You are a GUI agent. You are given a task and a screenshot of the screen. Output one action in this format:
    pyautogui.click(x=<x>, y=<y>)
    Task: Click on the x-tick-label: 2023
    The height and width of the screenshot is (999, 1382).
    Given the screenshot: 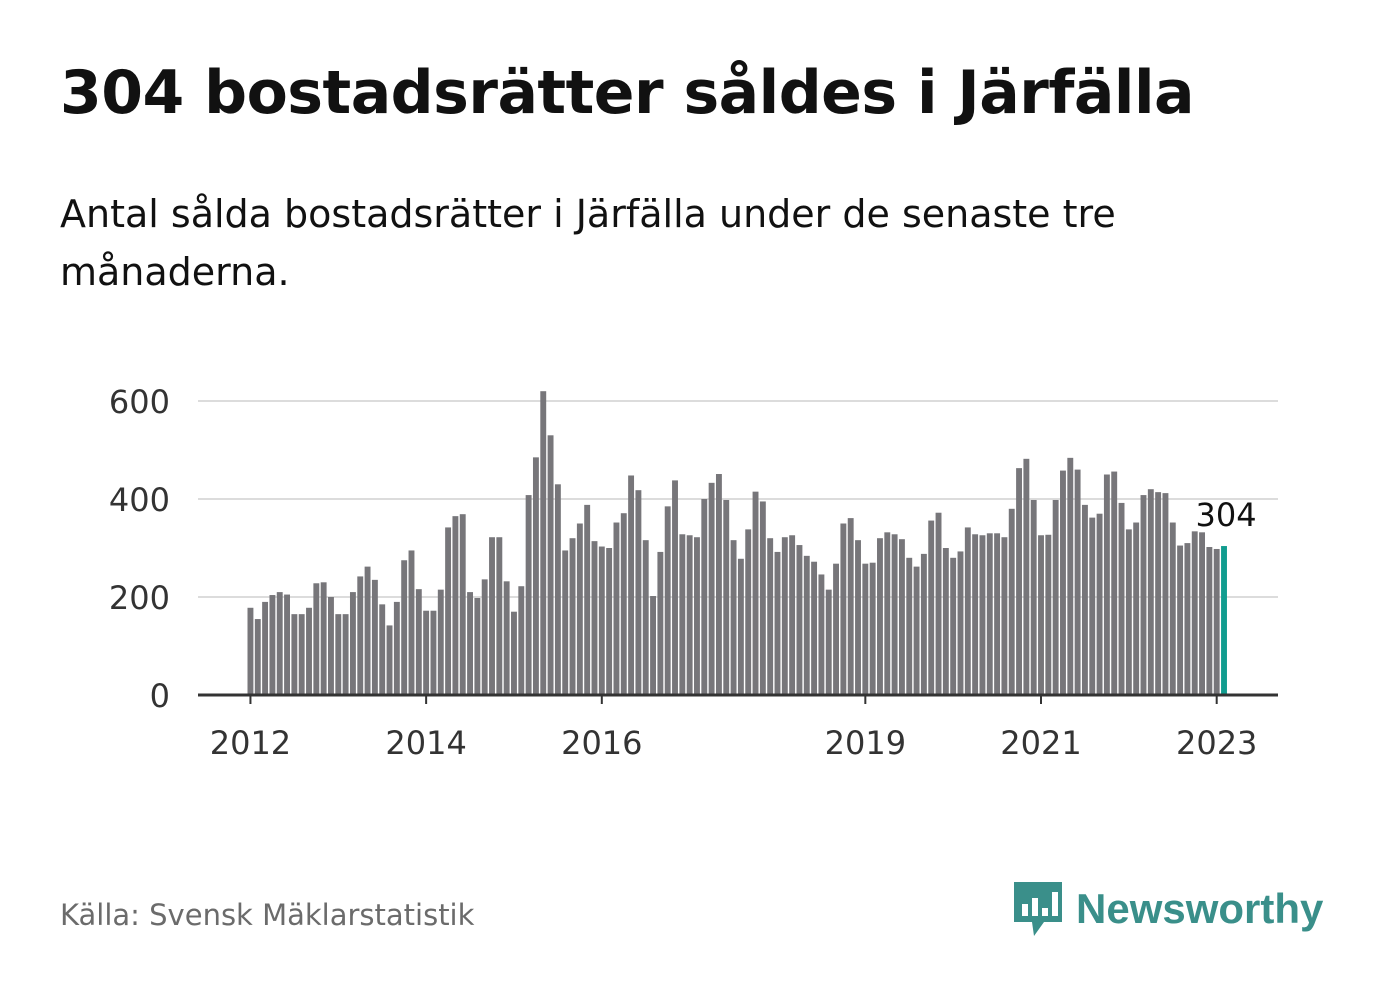 What is the action you would take?
    pyautogui.click(x=1216, y=743)
    